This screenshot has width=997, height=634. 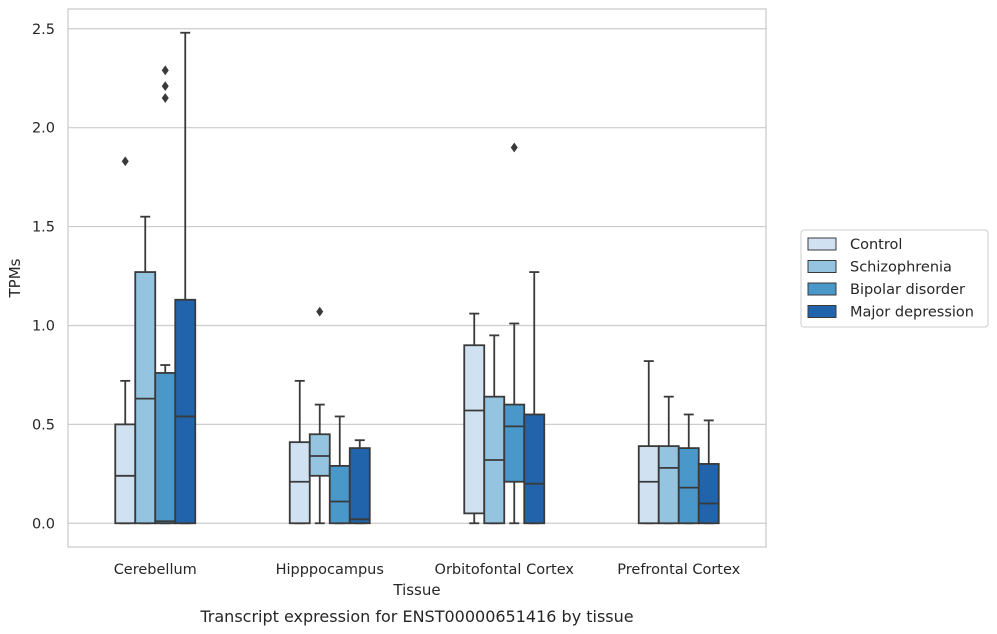 What do you see at coordinates (678, 570) in the screenshot?
I see `x-tick-label: Prefrontal Cortex` at bounding box center [678, 570].